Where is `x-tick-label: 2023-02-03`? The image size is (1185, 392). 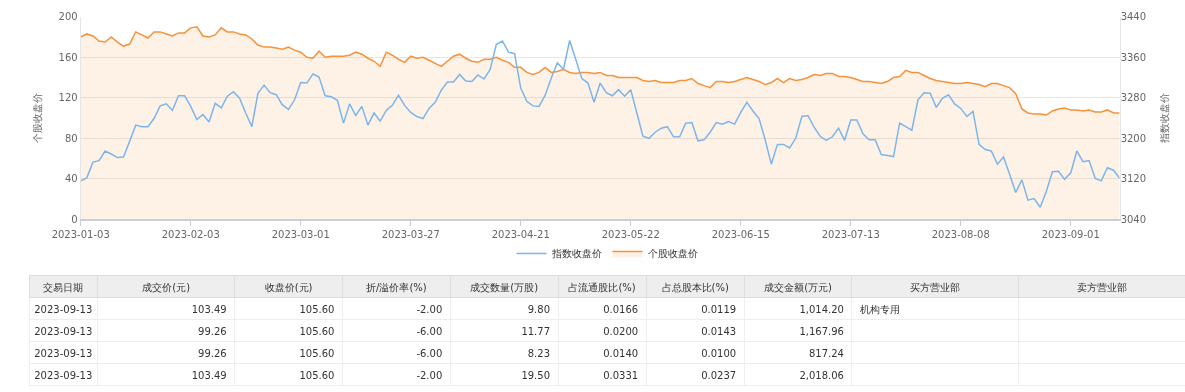 x-tick-label: 2023-02-03 is located at coordinates (190, 235).